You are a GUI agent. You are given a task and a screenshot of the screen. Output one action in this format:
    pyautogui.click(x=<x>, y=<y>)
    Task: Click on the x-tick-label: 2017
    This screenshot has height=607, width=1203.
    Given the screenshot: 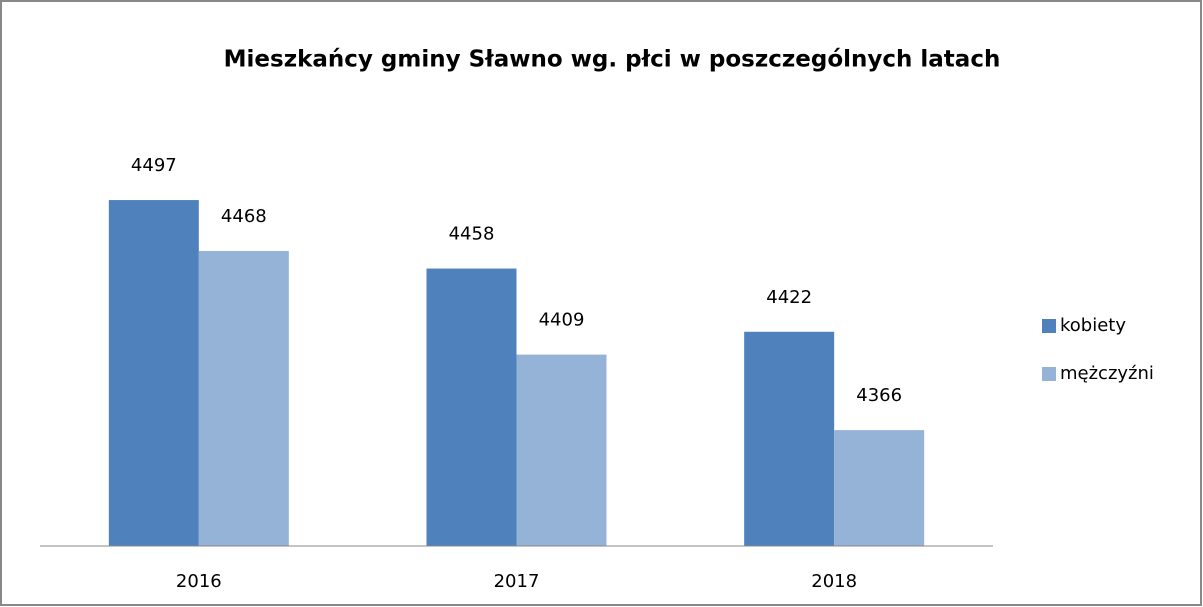 What is the action you would take?
    pyautogui.click(x=517, y=581)
    